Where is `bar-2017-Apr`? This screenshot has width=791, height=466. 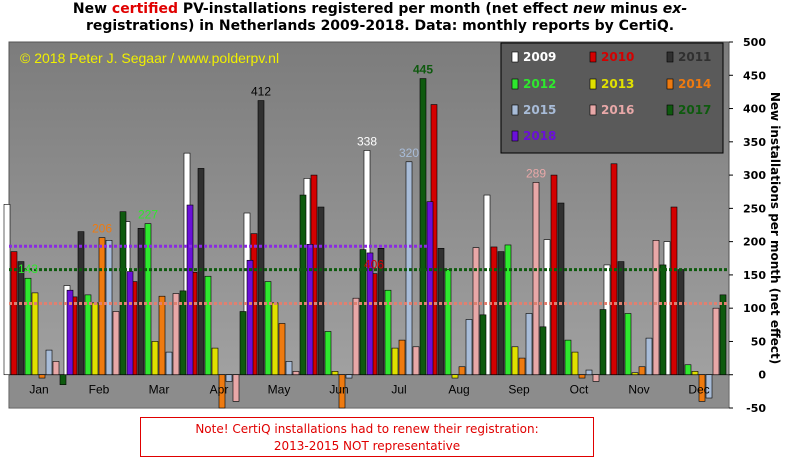 bar-2017-Apr is located at coordinates (243, 343).